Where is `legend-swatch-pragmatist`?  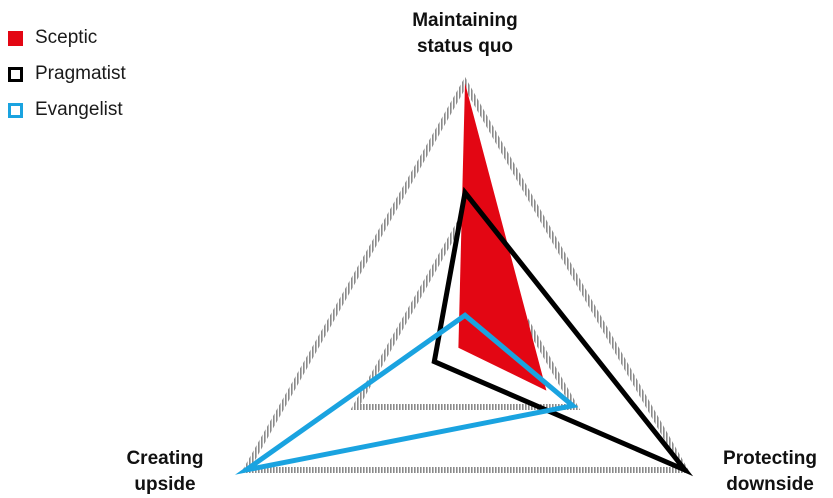
legend-swatch-pragmatist is located at coordinates (15, 74).